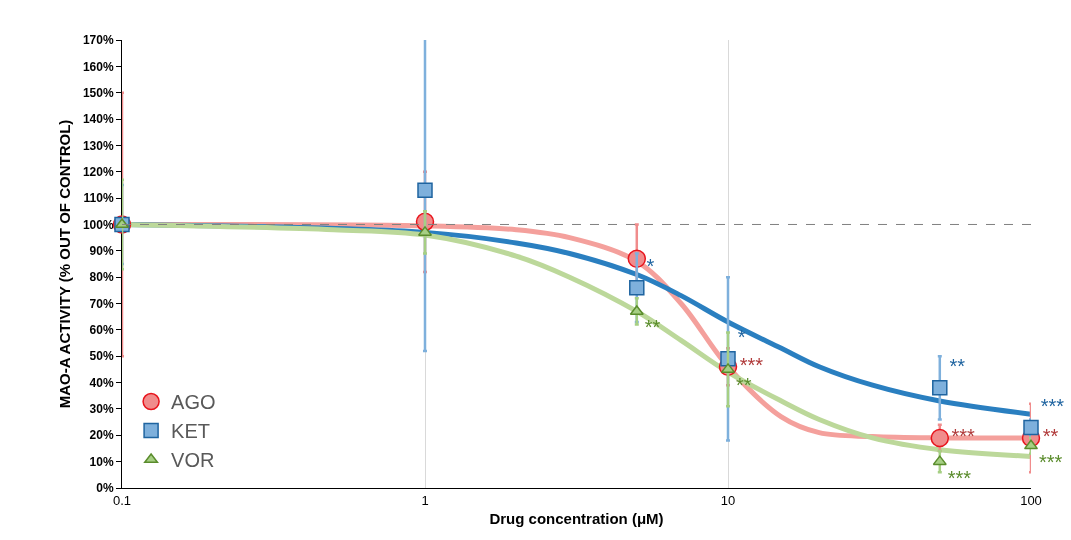  I want to click on y-tick-label: 70%, so click(101, 303).